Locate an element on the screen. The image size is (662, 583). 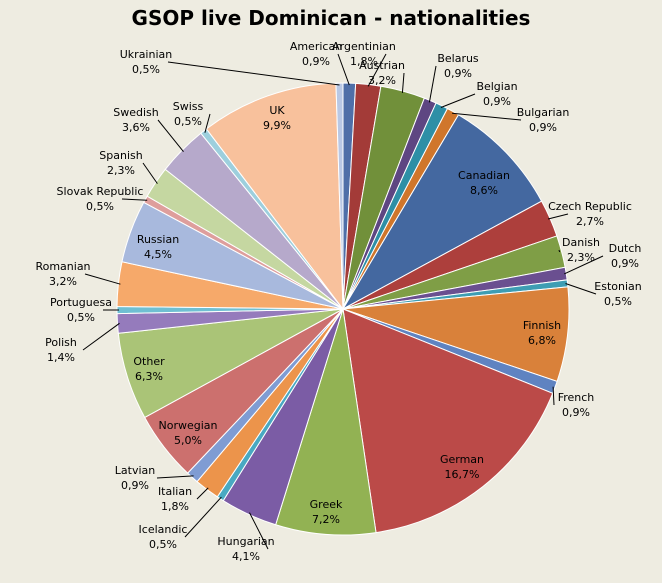
slice-label: Polish is located at coordinates (61, 342).